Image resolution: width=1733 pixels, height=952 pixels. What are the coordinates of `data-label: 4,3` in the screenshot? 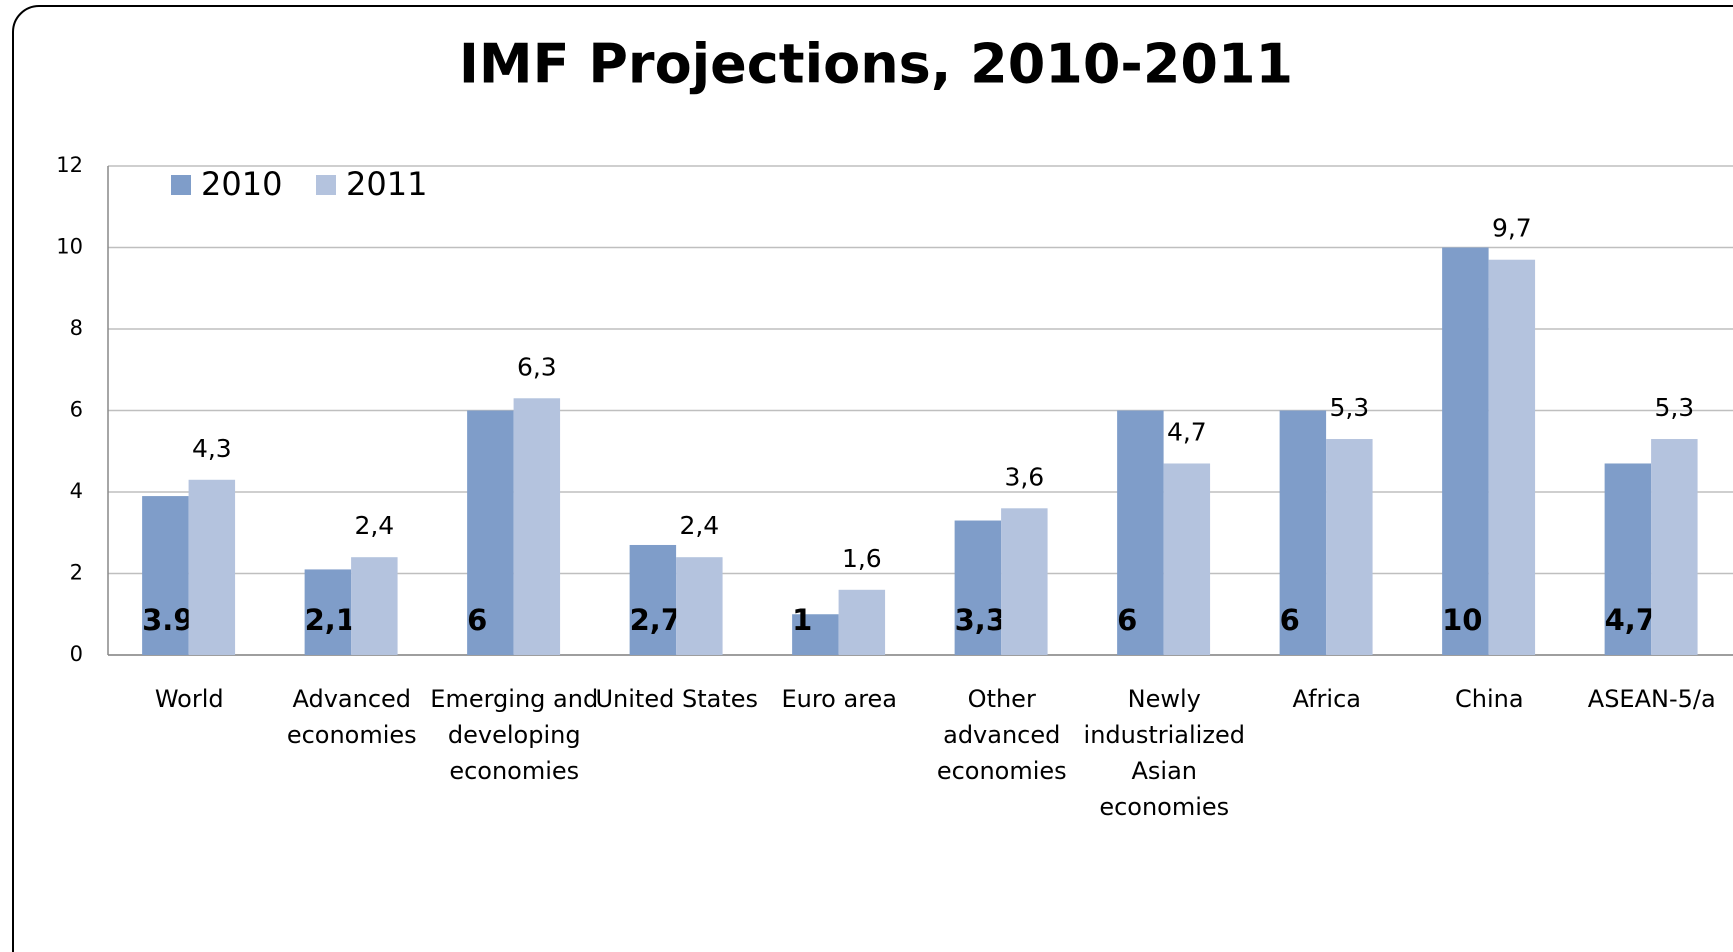 It's located at (212, 448).